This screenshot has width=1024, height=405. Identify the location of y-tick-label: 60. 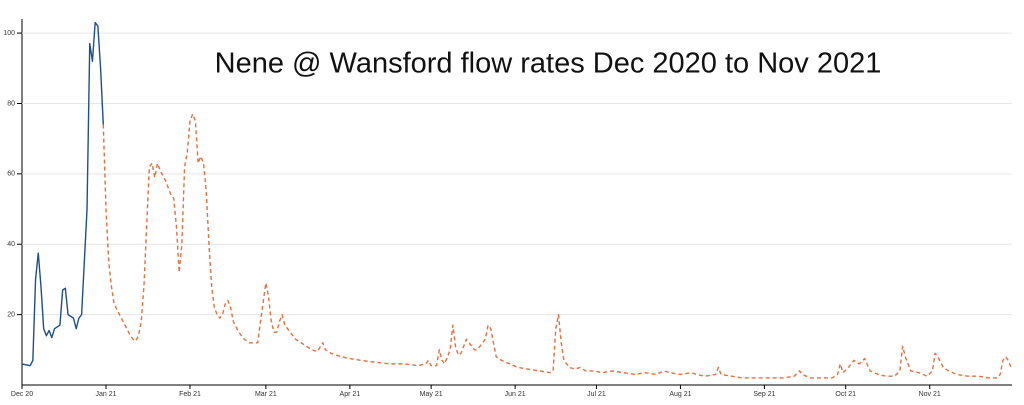
(11, 174).